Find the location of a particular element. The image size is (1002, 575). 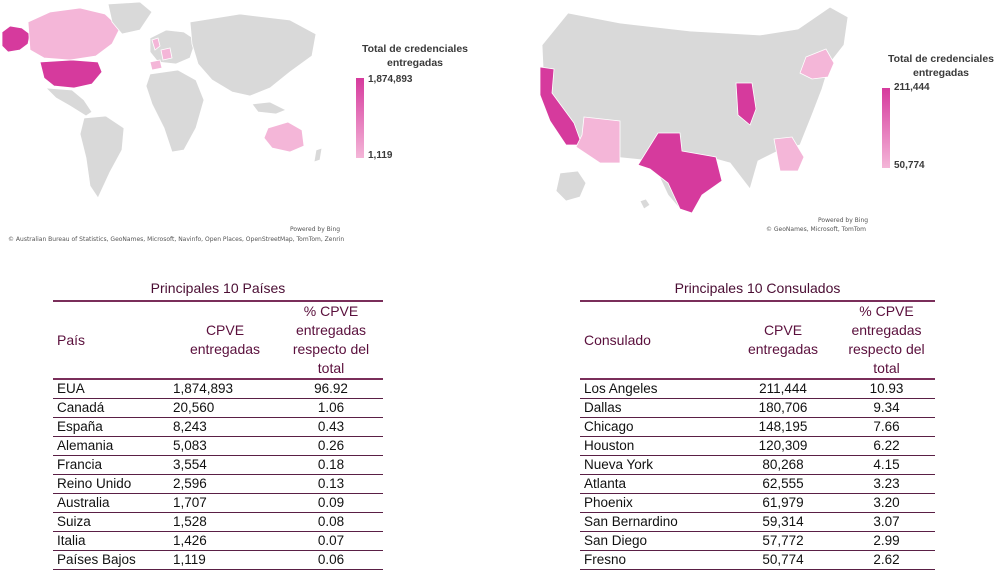

table-row: Chicago 148,195 7.66 is located at coordinates (757, 427).